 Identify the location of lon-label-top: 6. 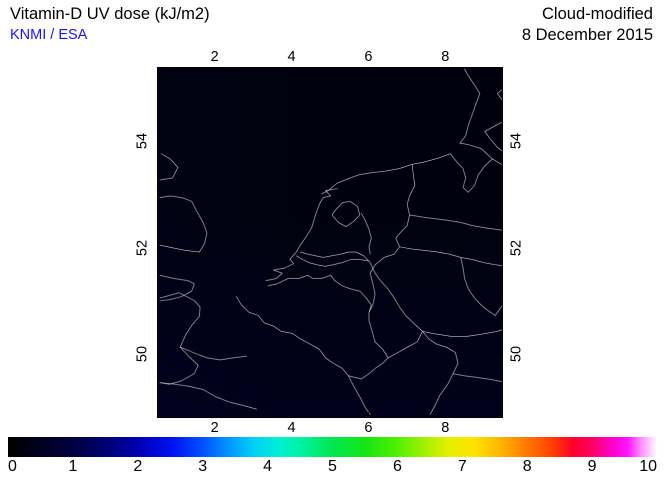
(368, 57).